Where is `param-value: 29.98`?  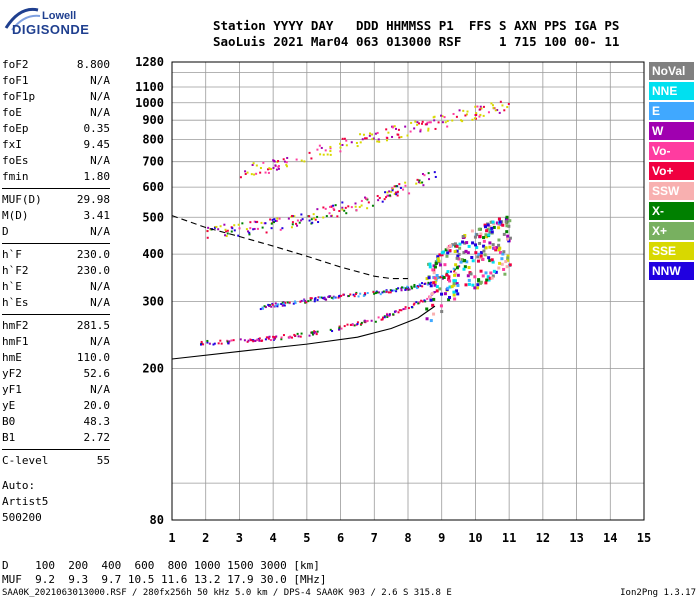 param-value: 29.98 is located at coordinates (93, 199).